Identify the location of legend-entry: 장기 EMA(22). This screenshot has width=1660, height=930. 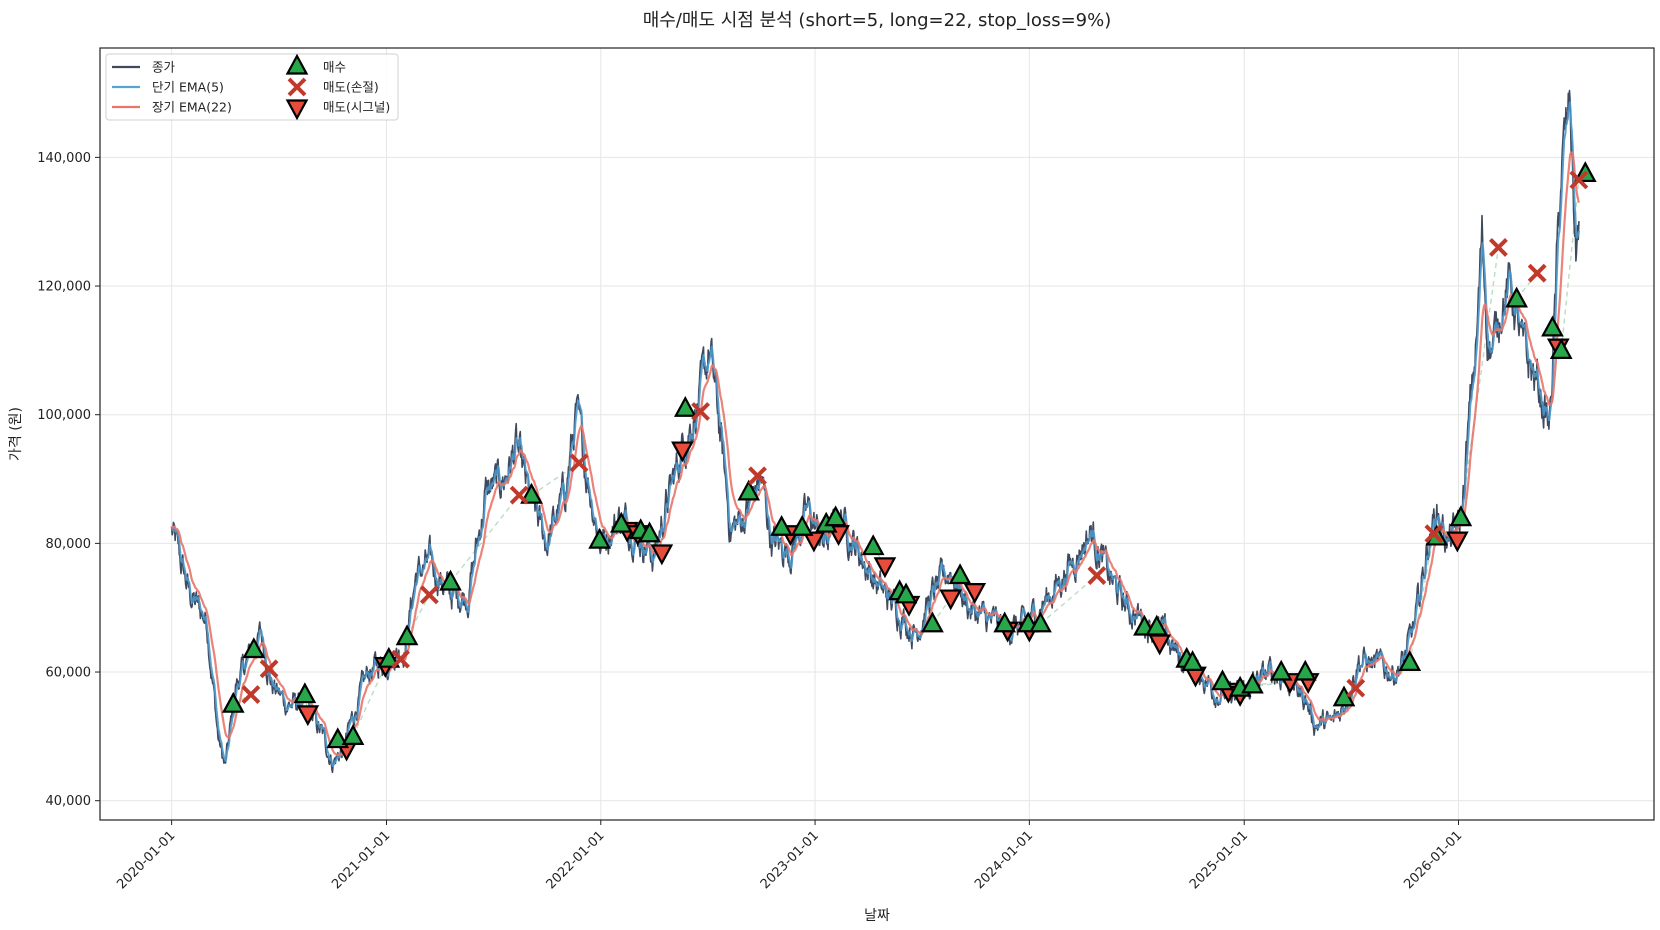
(172, 107).